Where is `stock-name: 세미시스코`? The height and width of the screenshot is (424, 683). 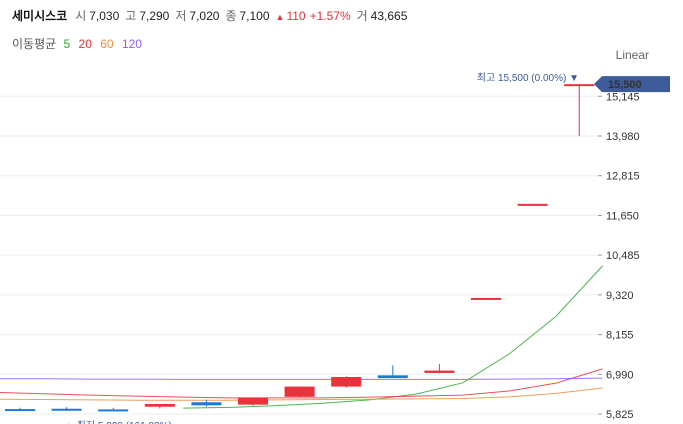
stock-name: 세미시스코 is located at coordinates (40, 16).